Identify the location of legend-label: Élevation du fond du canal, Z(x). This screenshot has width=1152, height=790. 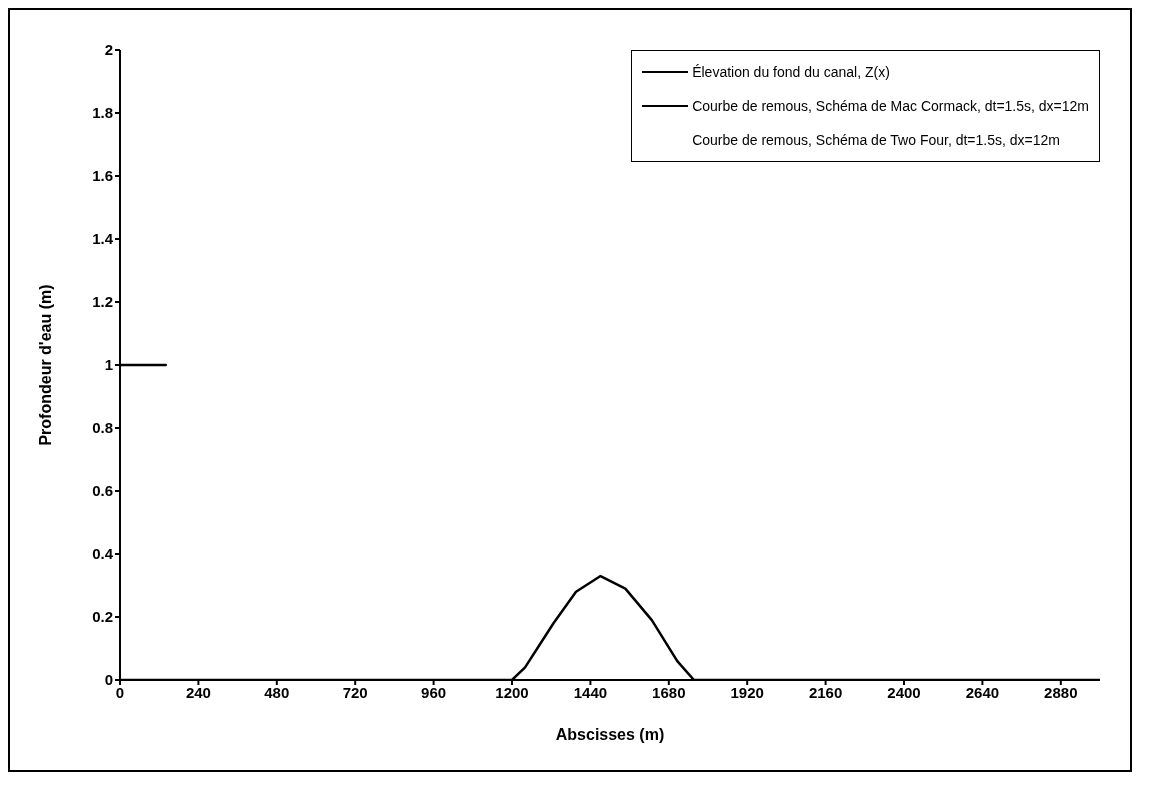
(791, 72).